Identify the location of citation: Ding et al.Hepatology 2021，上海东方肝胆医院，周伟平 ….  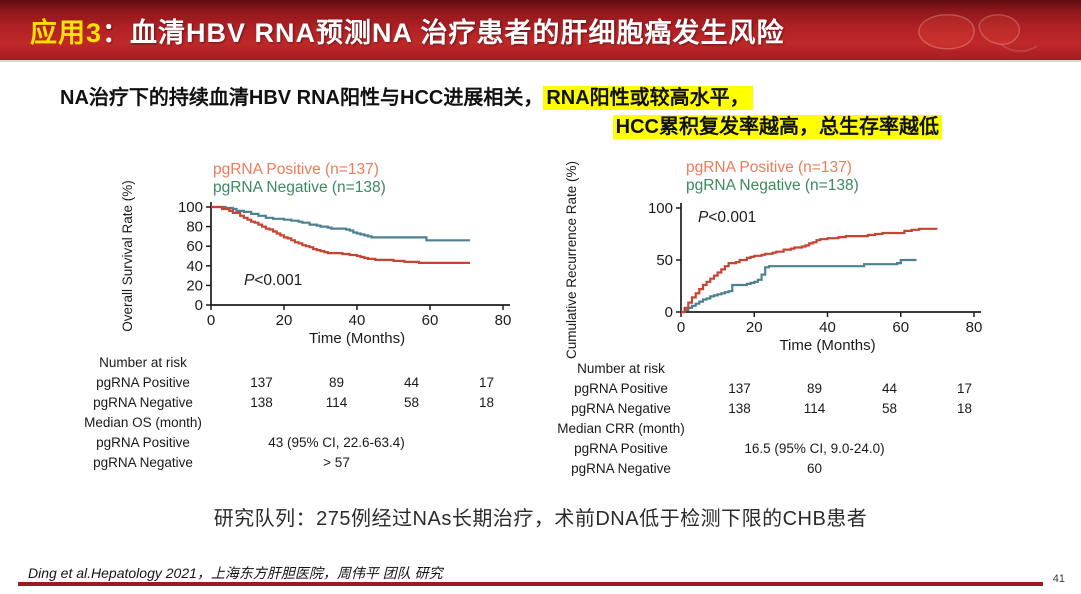
(235, 573).